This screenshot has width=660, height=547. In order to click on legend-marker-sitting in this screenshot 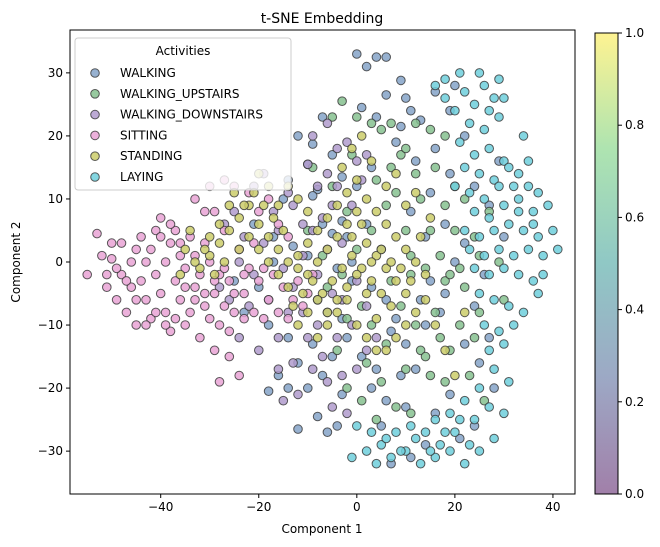, I will do `click(95, 135)`.